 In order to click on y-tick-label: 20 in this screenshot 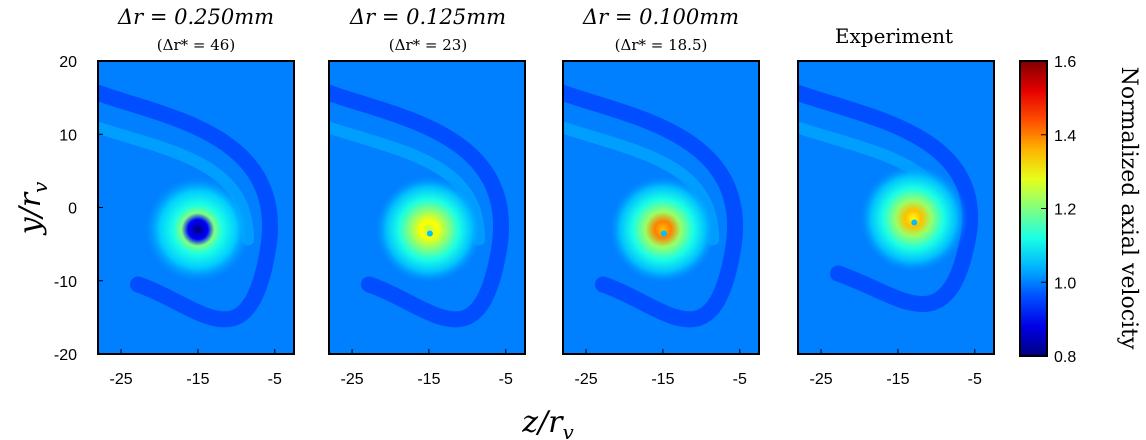, I will do `click(68, 62)`.